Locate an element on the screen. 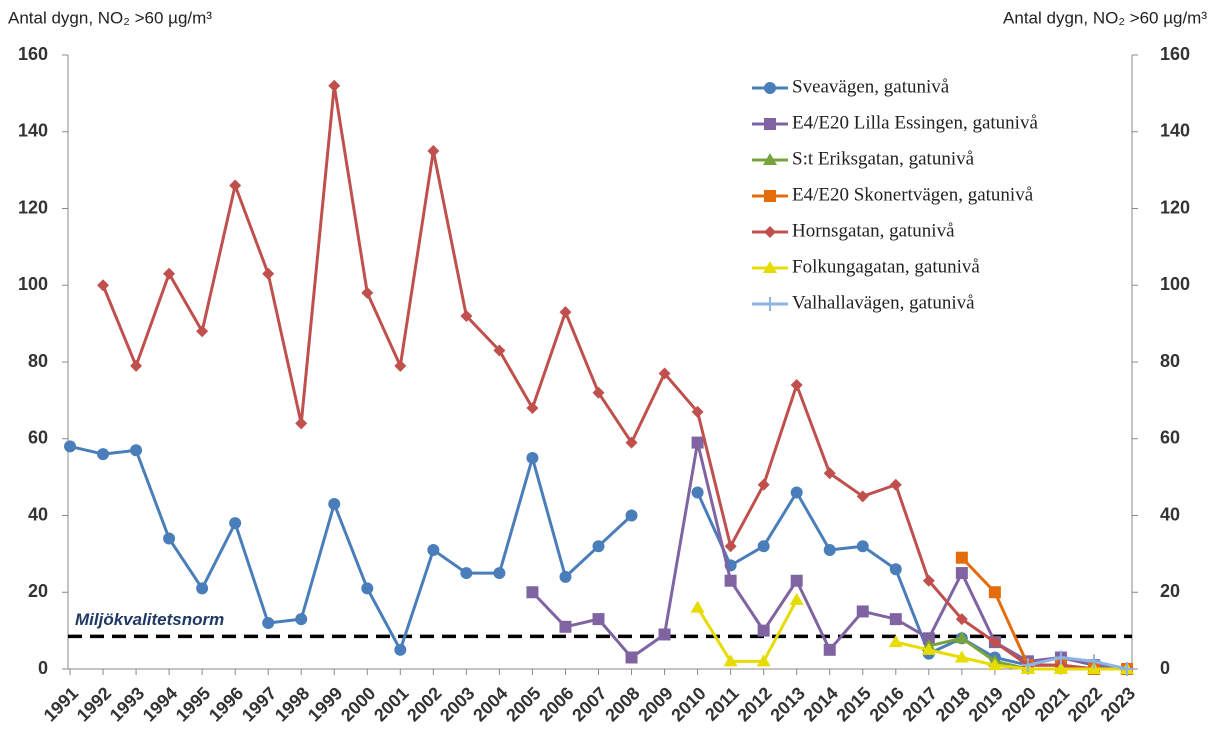 Image resolution: width=1217 pixels, height=734 pixels. legend-label: E4/E20 Lilla Essingen, gatunivå is located at coordinates (915, 122).